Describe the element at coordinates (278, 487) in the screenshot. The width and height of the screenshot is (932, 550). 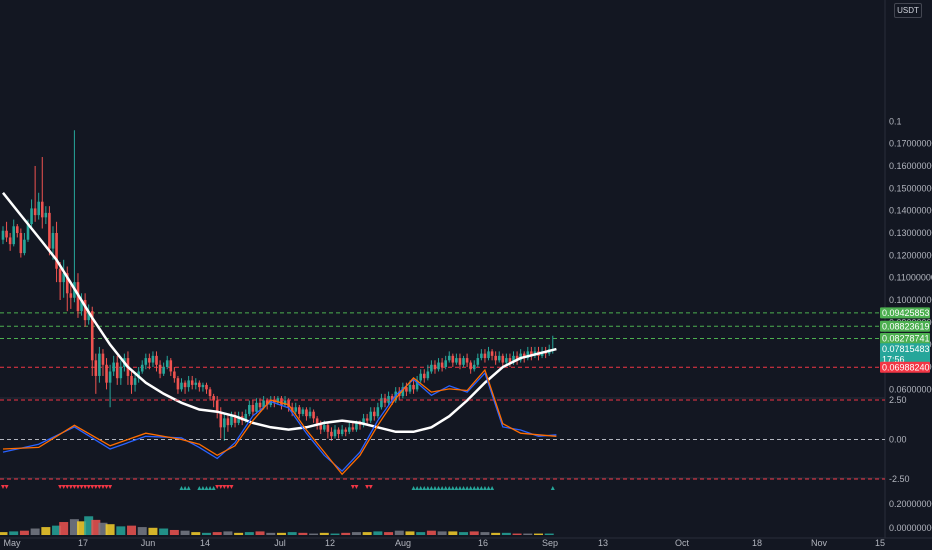
I see `signal-markers` at that location.